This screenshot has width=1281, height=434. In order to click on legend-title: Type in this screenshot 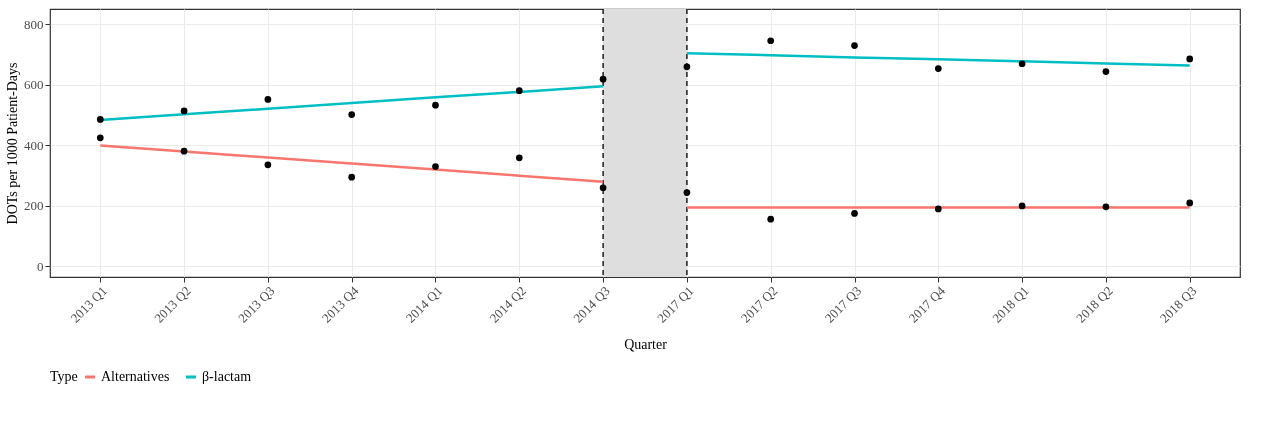, I will do `click(64, 376)`.